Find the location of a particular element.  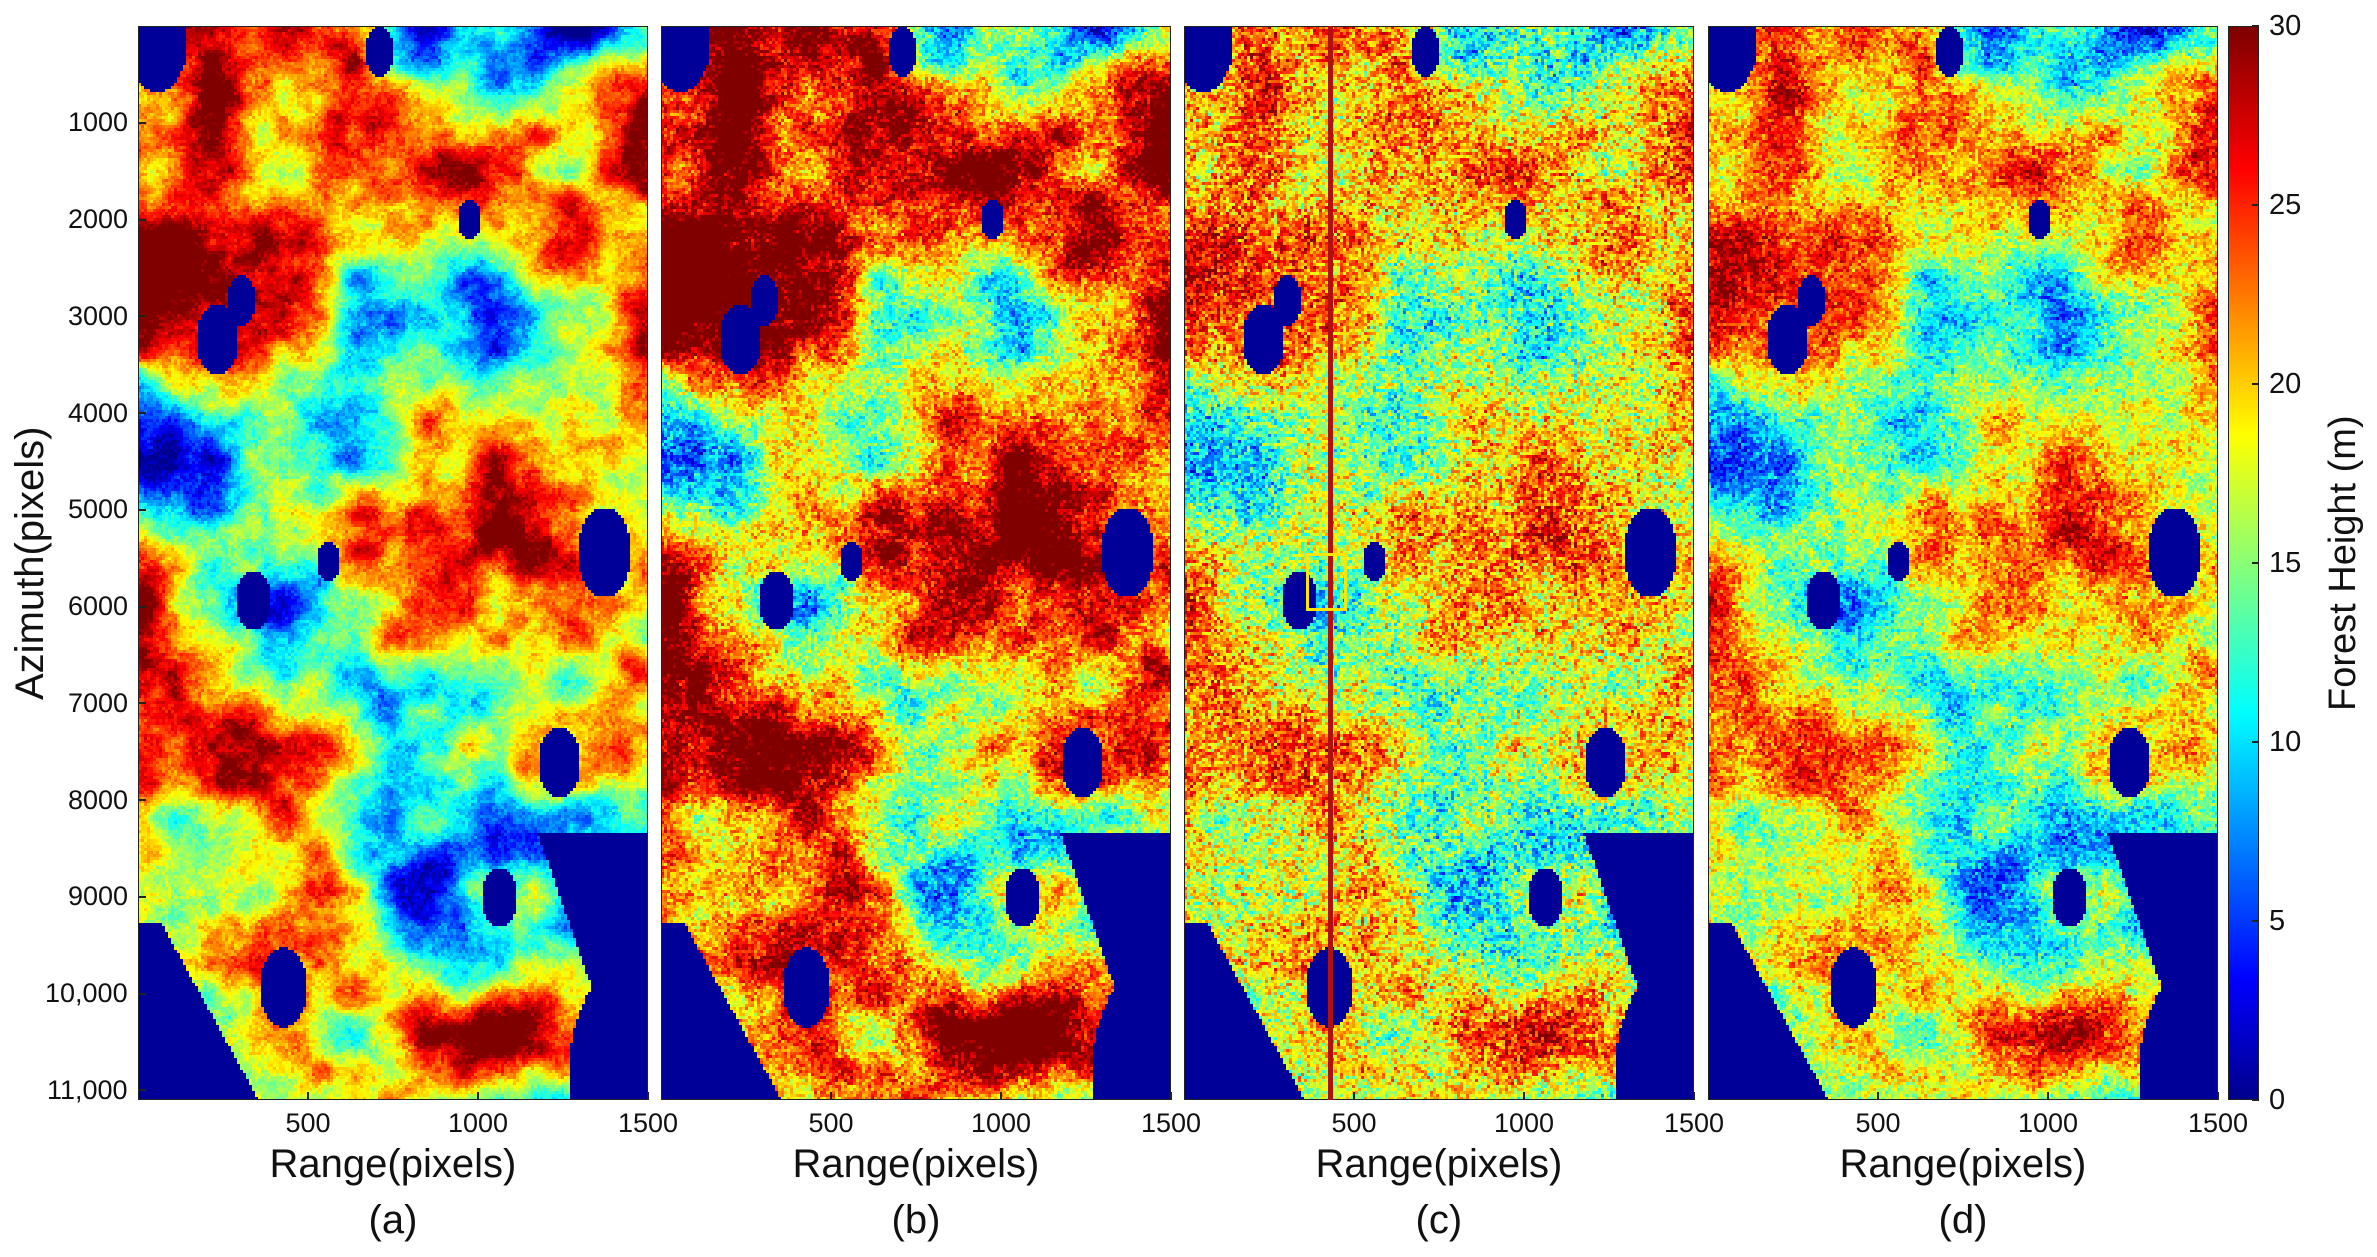

x-axis-label-b: Range(pixels) is located at coordinates (916, 1164).